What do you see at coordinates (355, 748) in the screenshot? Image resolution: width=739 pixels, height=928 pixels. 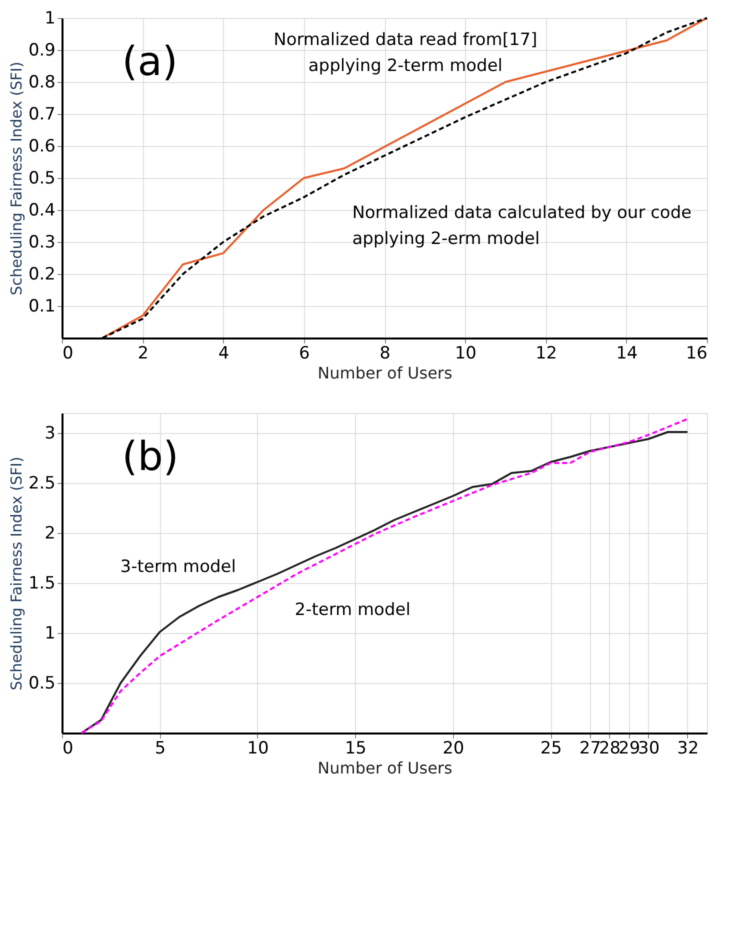 I see `x-tick-label: 15` at bounding box center [355, 748].